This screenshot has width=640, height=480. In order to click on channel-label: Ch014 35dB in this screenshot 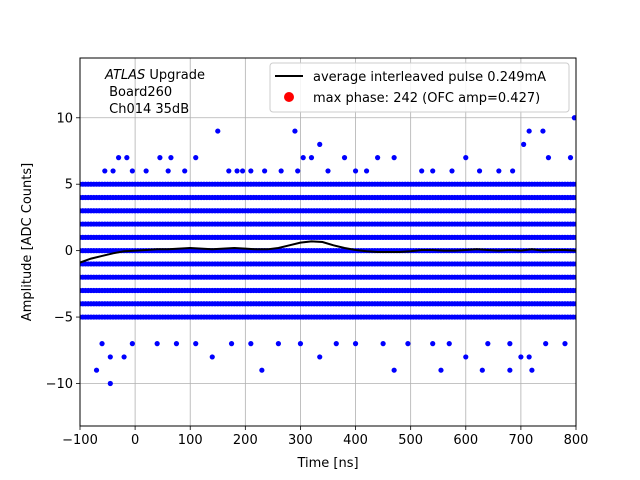, I will do `click(147, 109)`.